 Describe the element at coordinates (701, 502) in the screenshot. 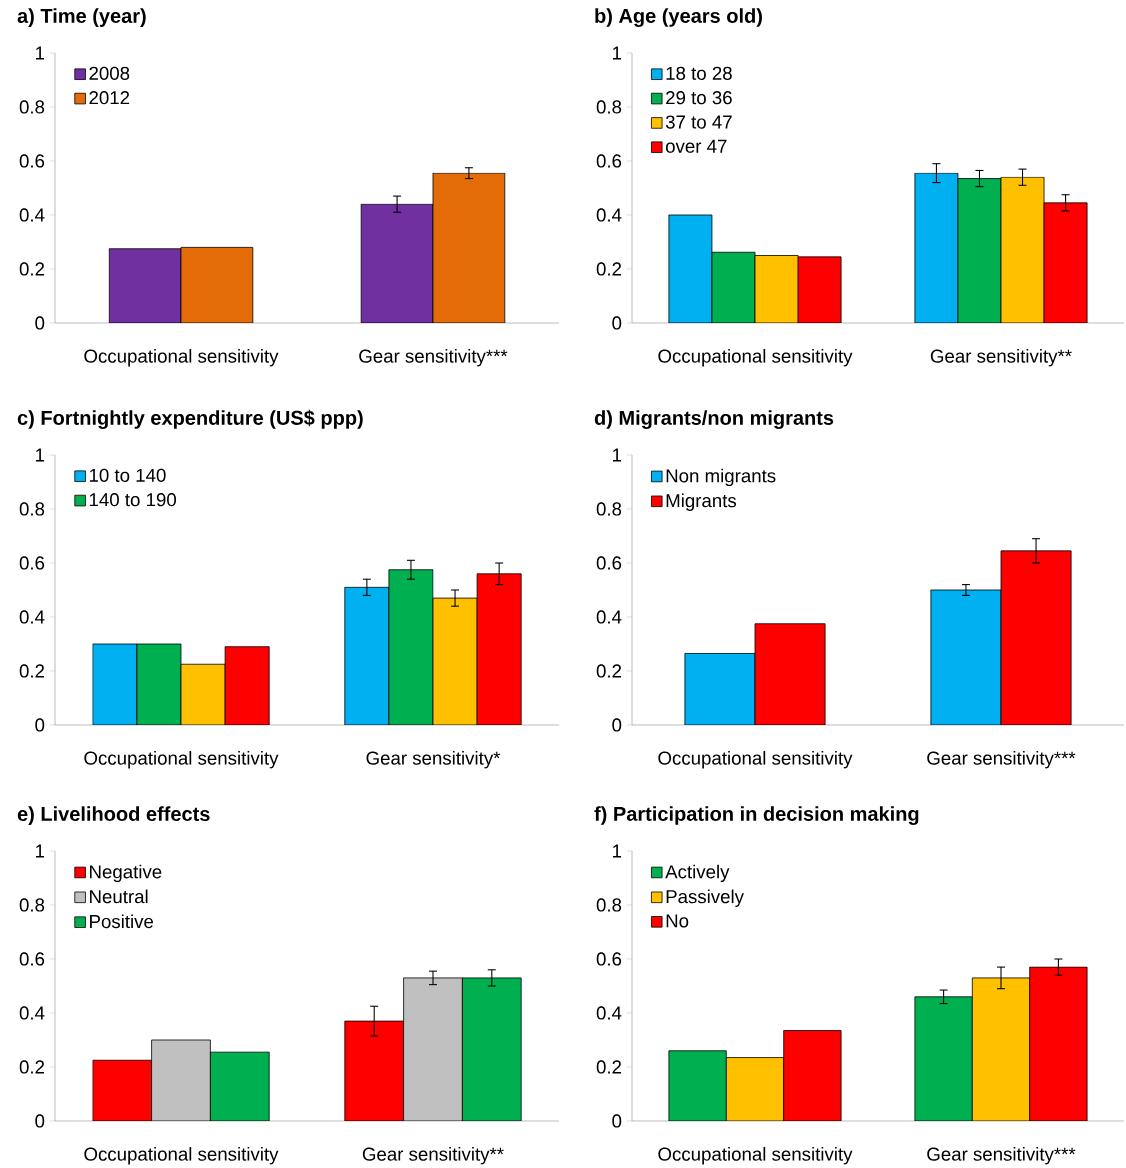

I see `legend-label: Migrants` at that location.